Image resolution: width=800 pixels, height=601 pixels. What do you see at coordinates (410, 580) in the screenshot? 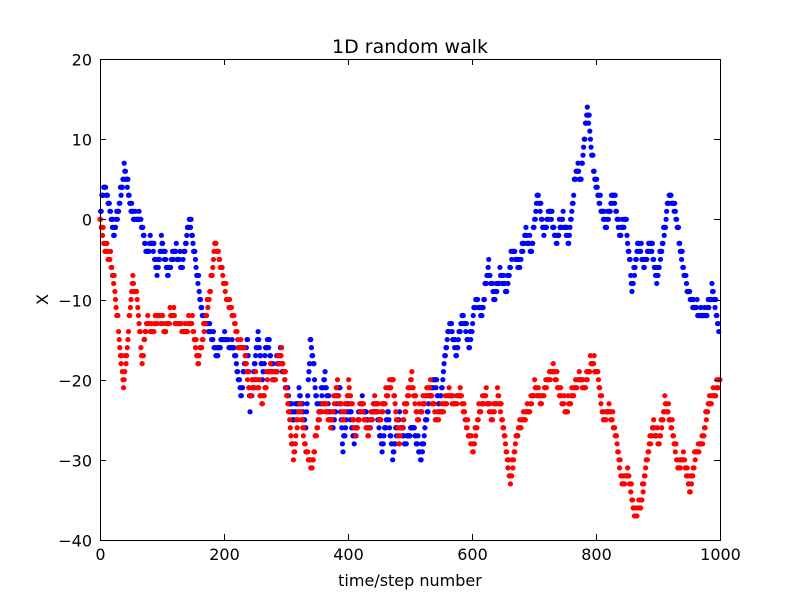
I see `x-axis-label: time/step number` at bounding box center [410, 580].